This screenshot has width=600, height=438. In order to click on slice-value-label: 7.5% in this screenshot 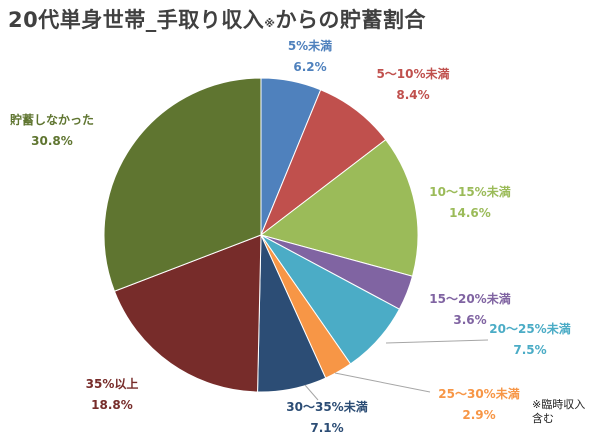, I will do `click(529, 350)`.